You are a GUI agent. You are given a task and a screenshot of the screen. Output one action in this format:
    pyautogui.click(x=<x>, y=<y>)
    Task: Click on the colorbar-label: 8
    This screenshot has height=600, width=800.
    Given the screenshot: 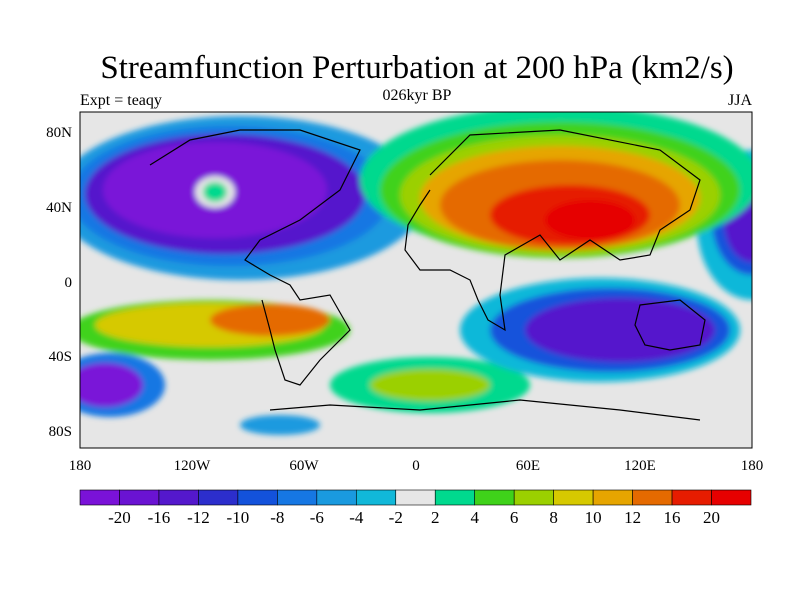 What is the action you would take?
    pyautogui.click(x=553, y=517)
    